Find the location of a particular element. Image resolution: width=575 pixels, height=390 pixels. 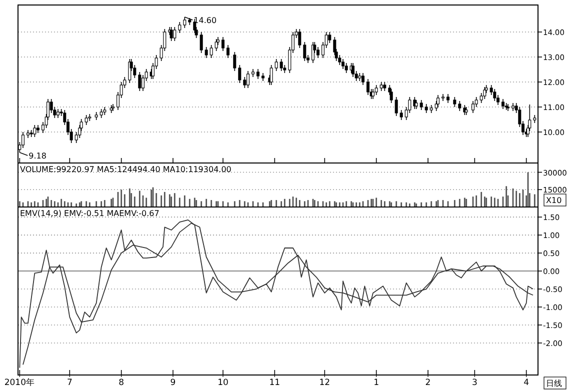

x-tick-label: 3 is located at coordinates (475, 383).